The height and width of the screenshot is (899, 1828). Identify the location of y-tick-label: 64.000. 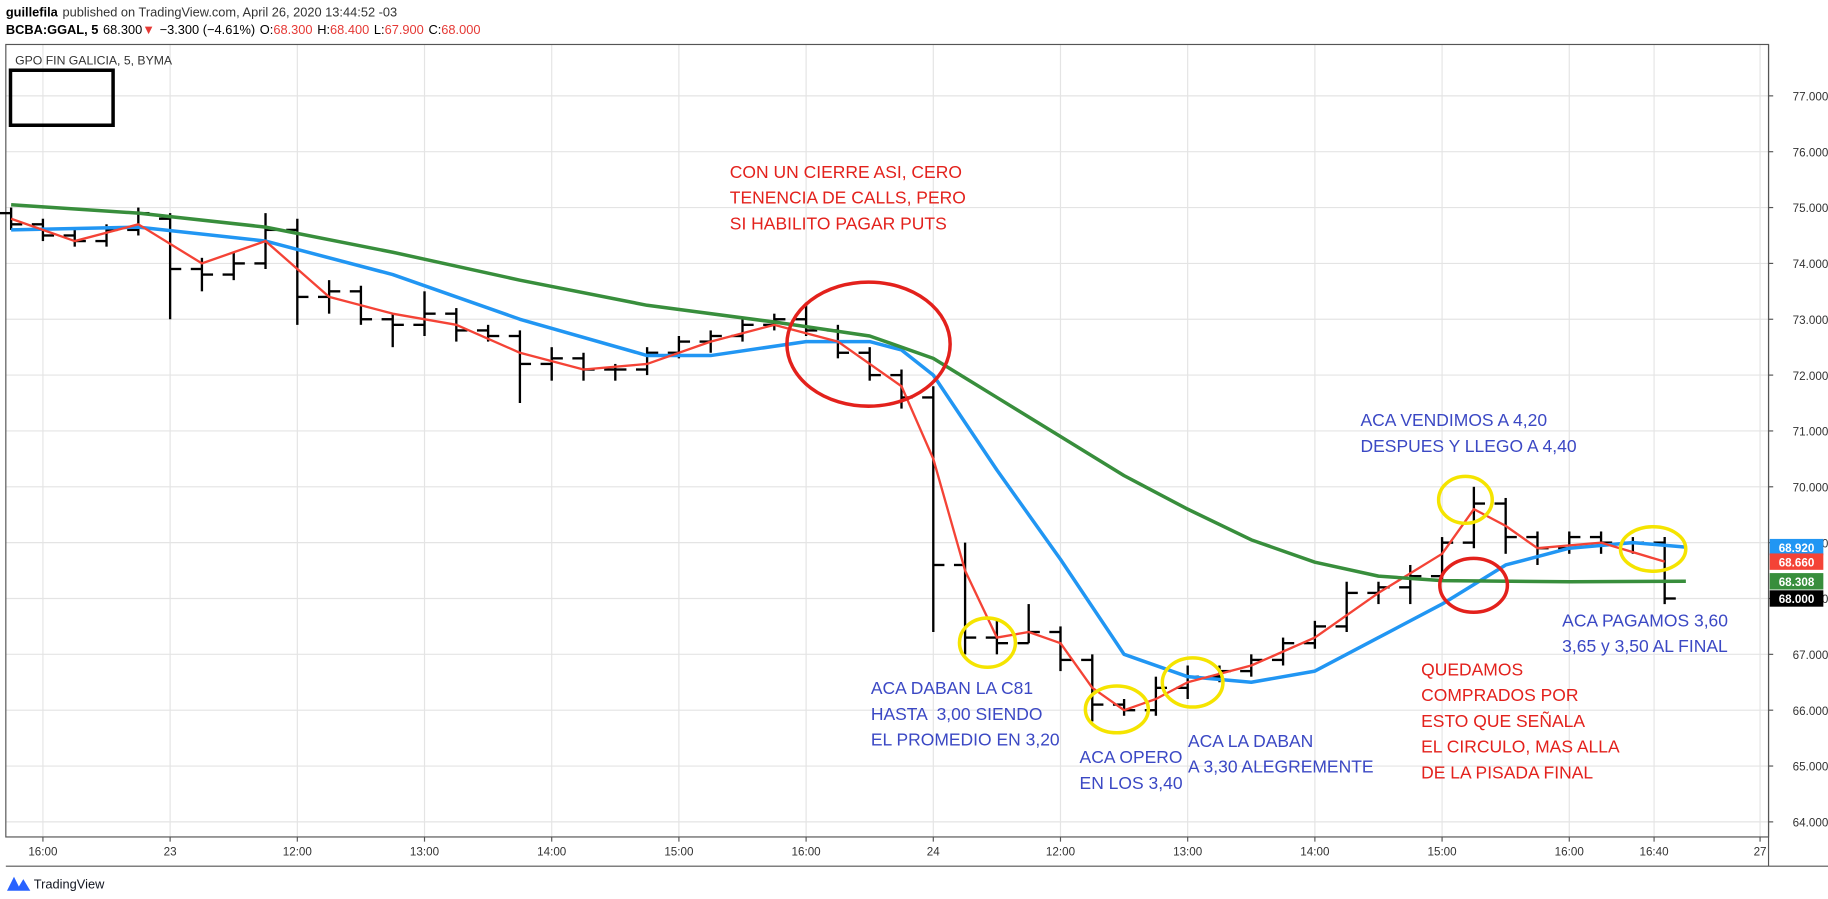
(1810, 823).